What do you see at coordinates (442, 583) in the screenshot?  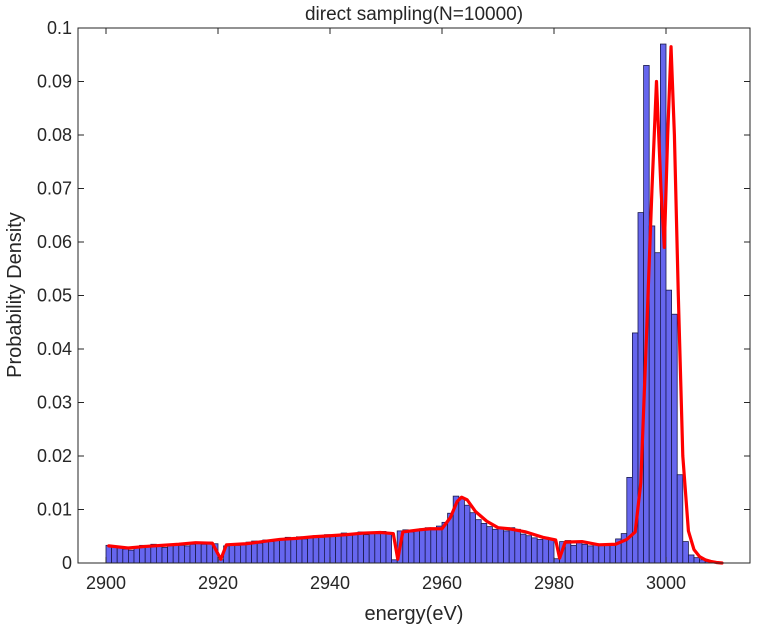 I see `x-tick-label: 2960` at bounding box center [442, 583].